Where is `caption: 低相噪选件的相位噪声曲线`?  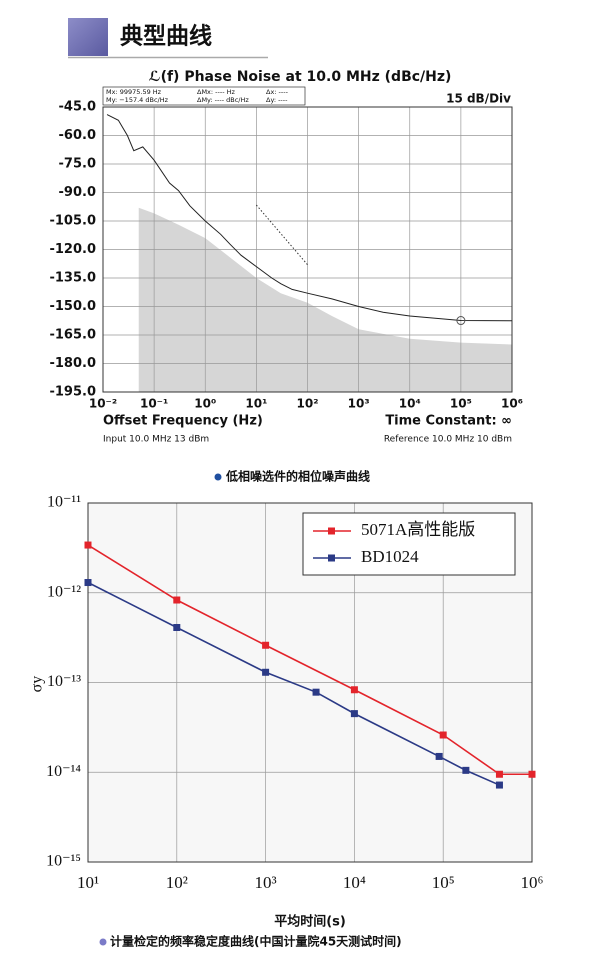
caption: 低相噪选件的相位噪声曲线 is located at coordinates (297, 476).